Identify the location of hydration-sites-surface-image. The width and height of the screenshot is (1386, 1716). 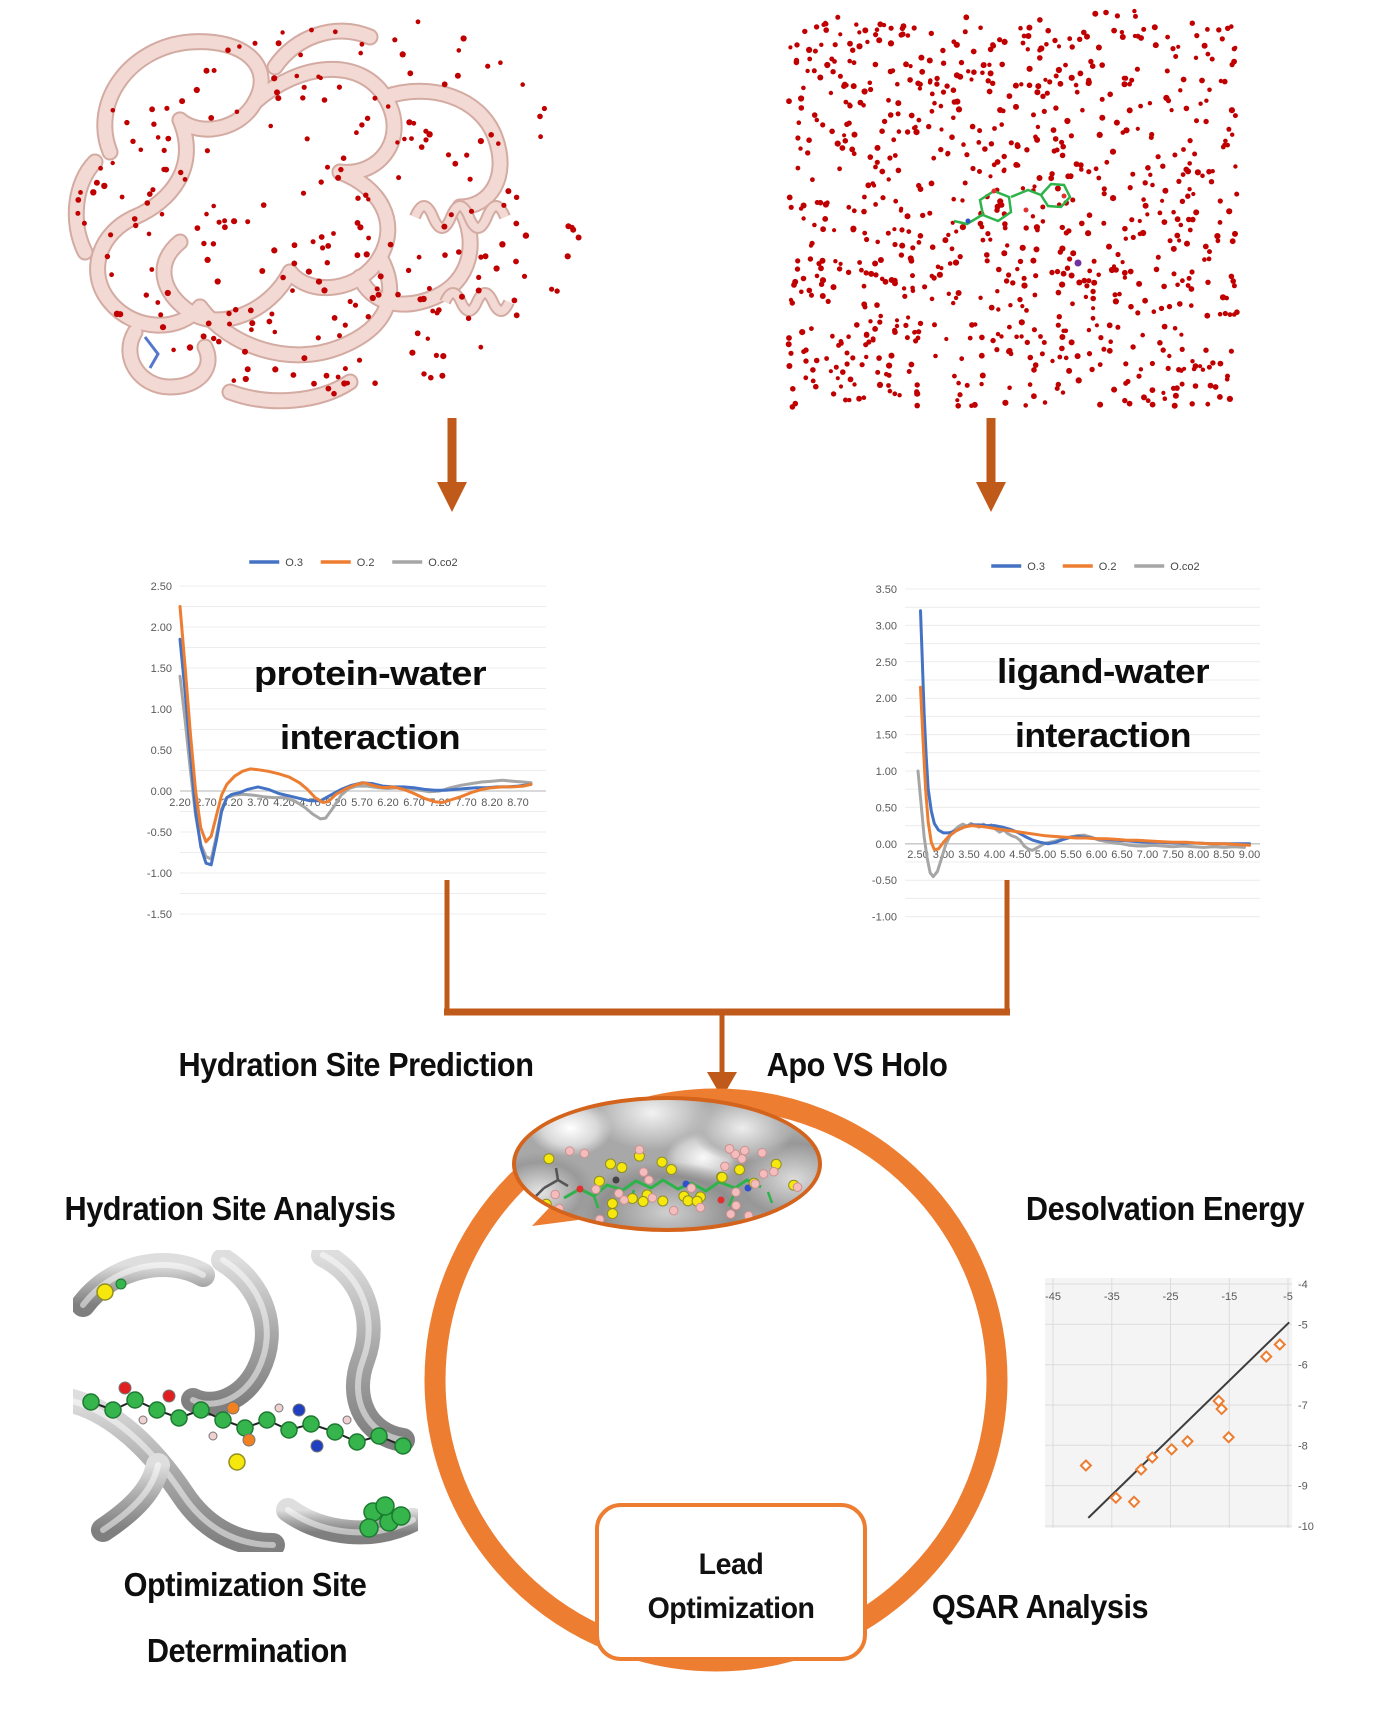
(667, 1164).